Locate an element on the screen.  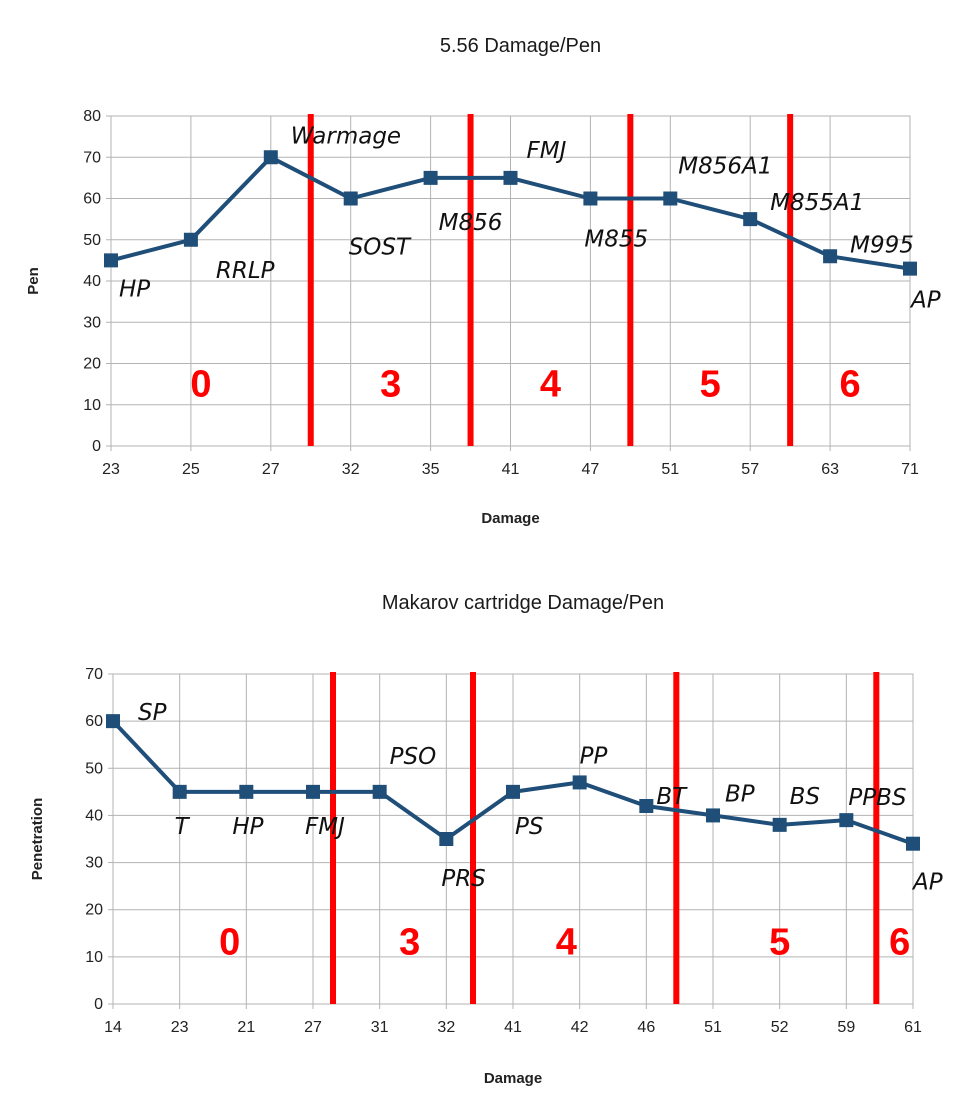
x-tick-label: 61 is located at coordinates (913, 1027).